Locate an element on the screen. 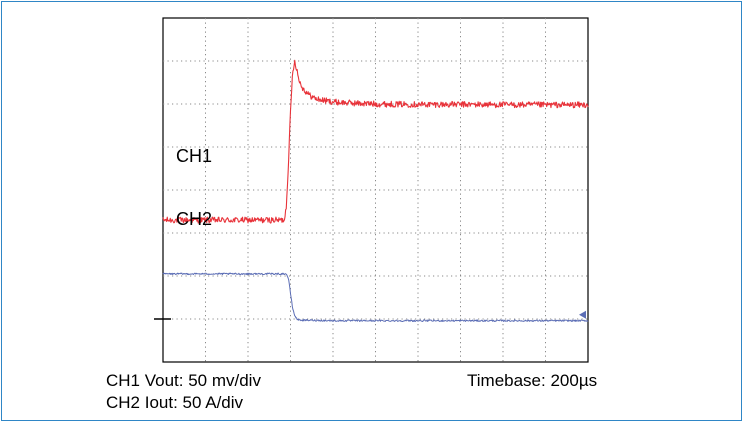  ch2-trace-label: CH2 is located at coordinates (194, 219).